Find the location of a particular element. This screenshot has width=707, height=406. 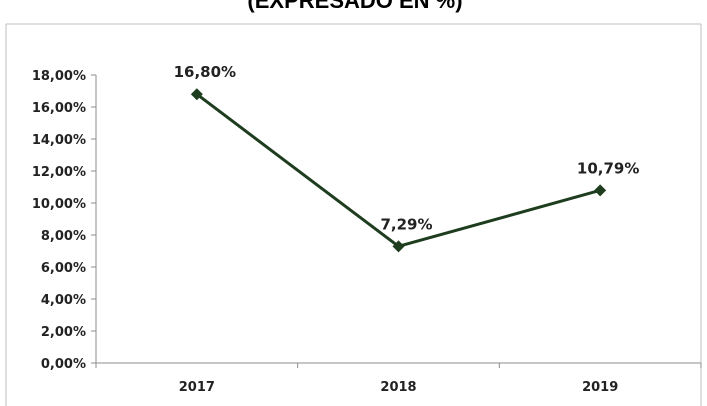

x-tick-label: 2019 is located at coordinates (600, 387).